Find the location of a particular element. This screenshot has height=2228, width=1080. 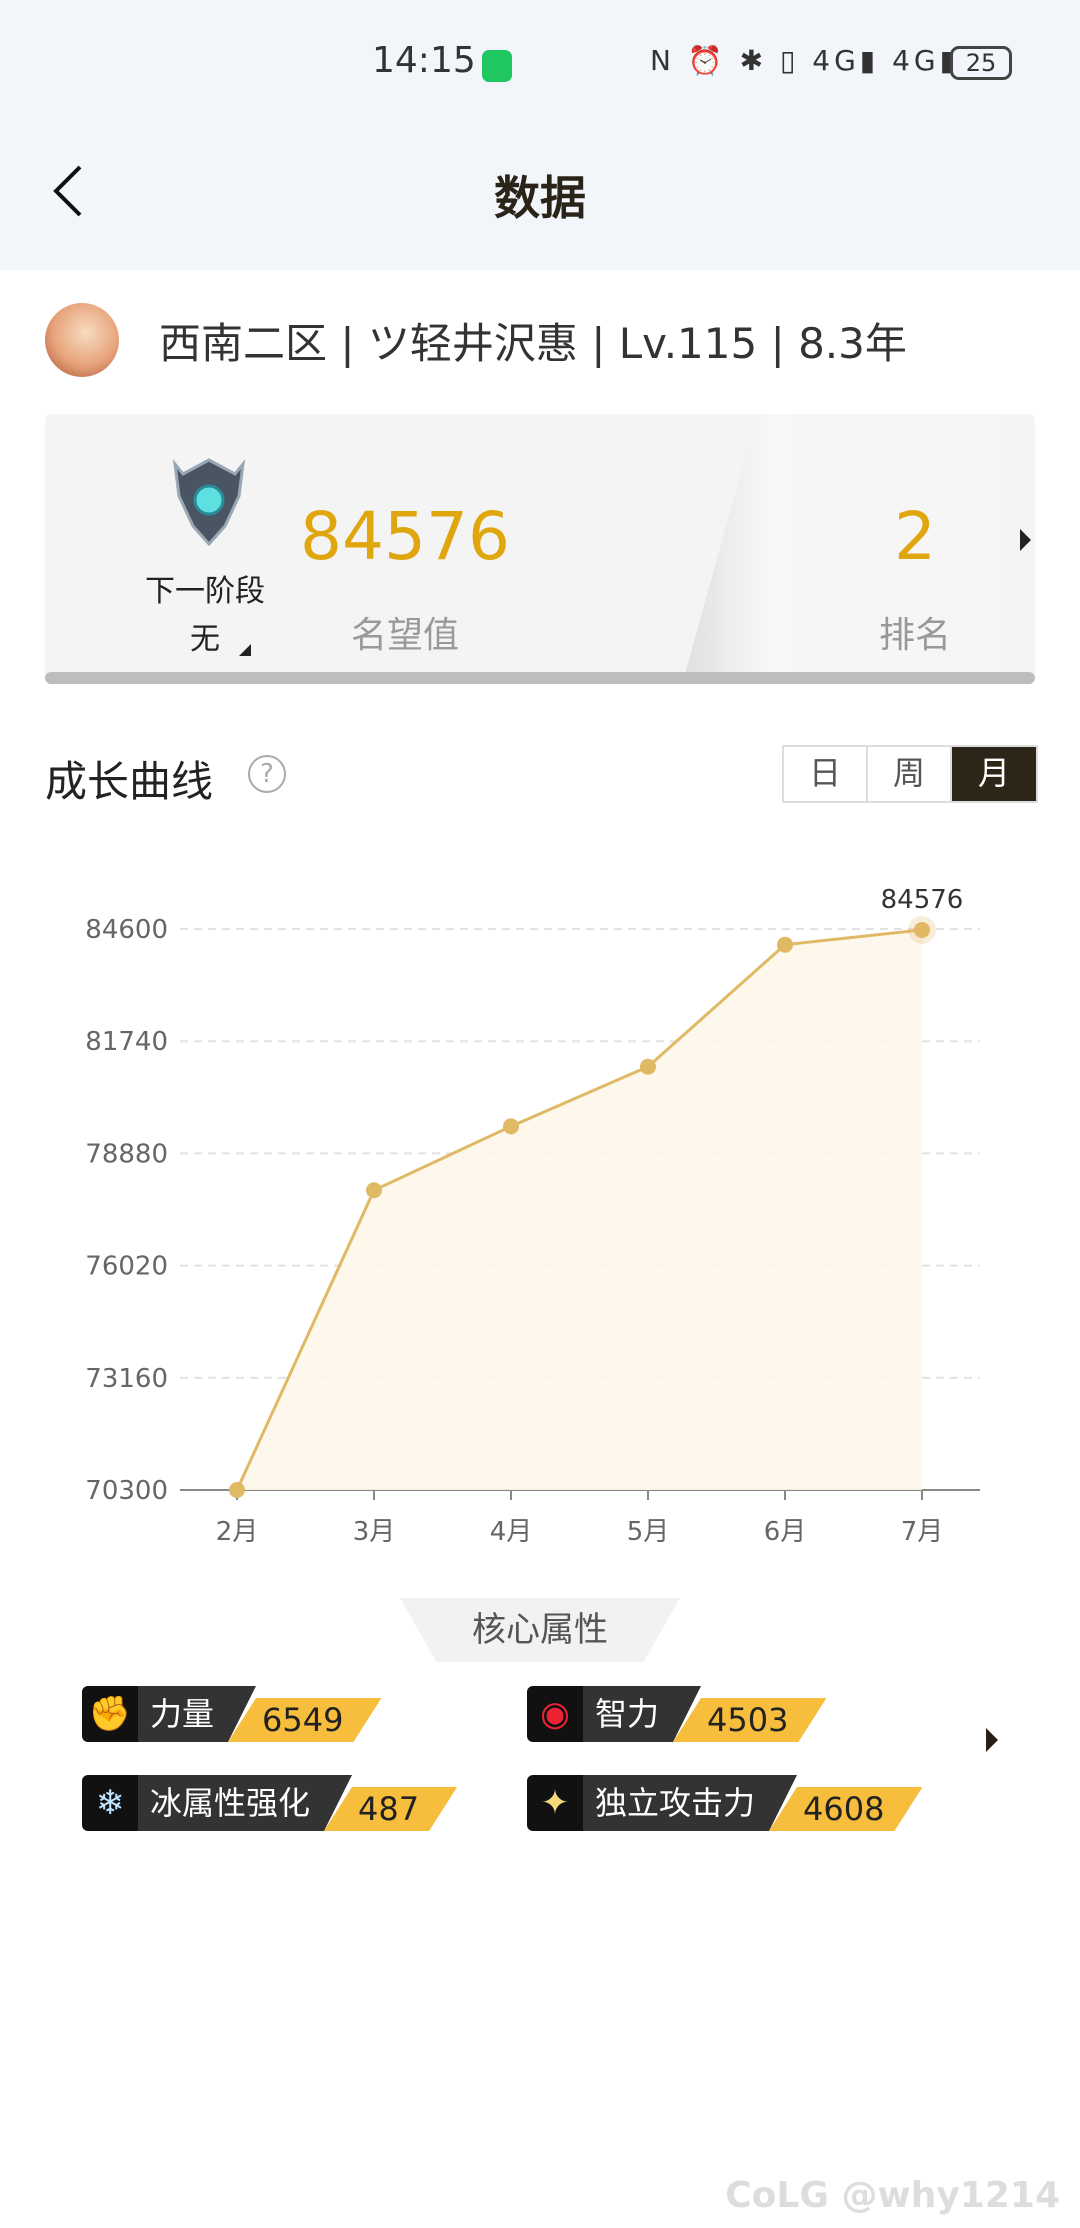

status-time: 14:15 is located at coordinates (424, 60).